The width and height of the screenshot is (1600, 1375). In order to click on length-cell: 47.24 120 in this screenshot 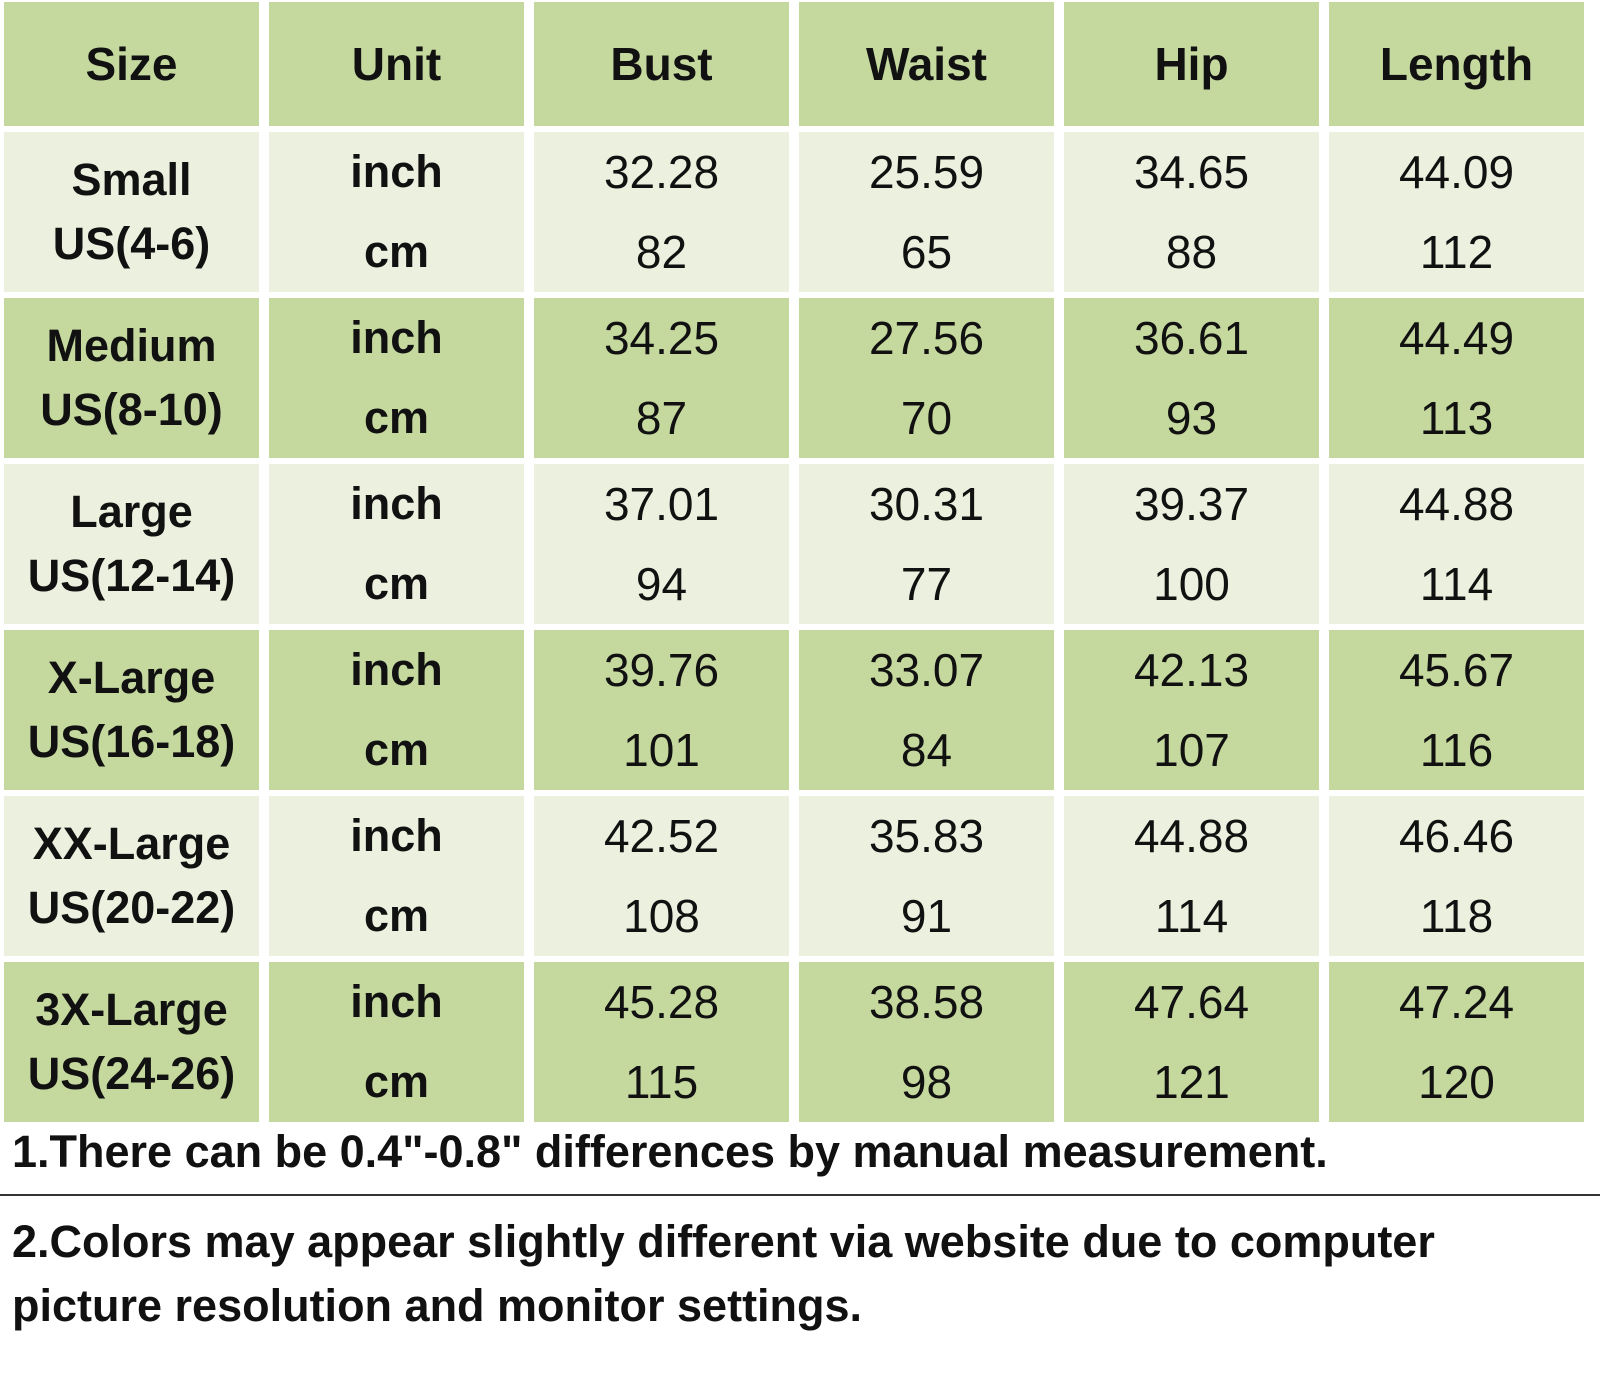, I will do `click(1456, 1042)`.